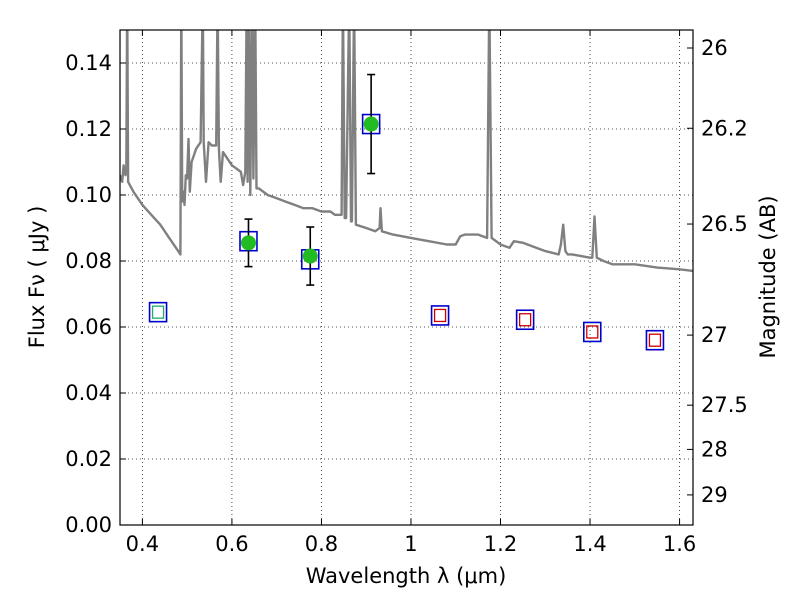 The width and height of the screenshot is (800, 600). What do you see at coordinates (410, 544) in the screenshot?
I see `x-tick-label: 1` at bounding box center [410, 544].